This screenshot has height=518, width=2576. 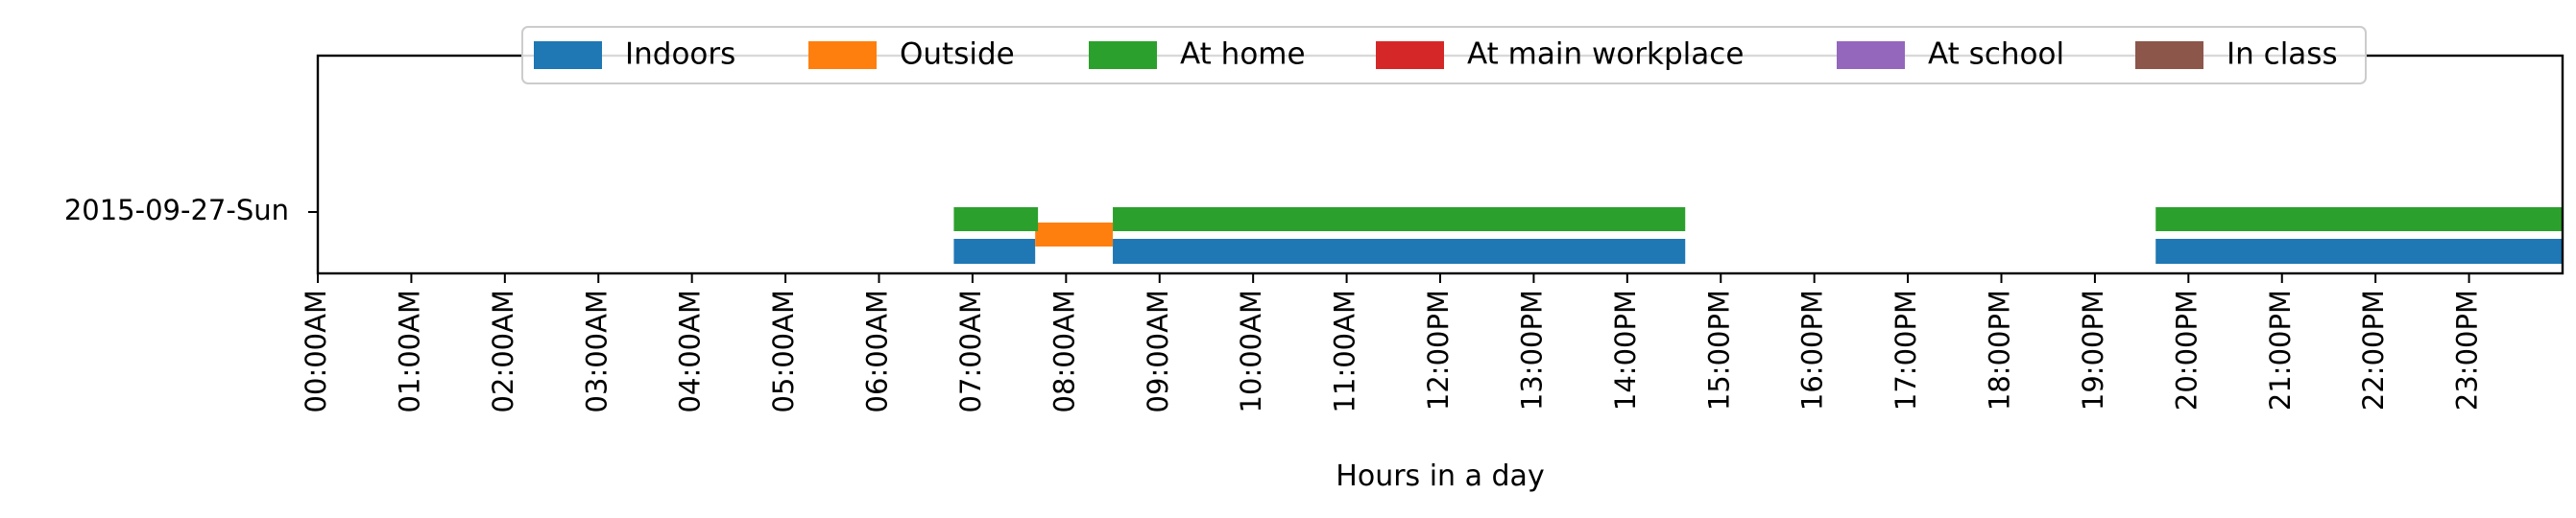 What do you see at coordinates (2000, 350) in the screenshot?
I see `x-tick-label: 18:00PM` at bounding box center [2000, 350].